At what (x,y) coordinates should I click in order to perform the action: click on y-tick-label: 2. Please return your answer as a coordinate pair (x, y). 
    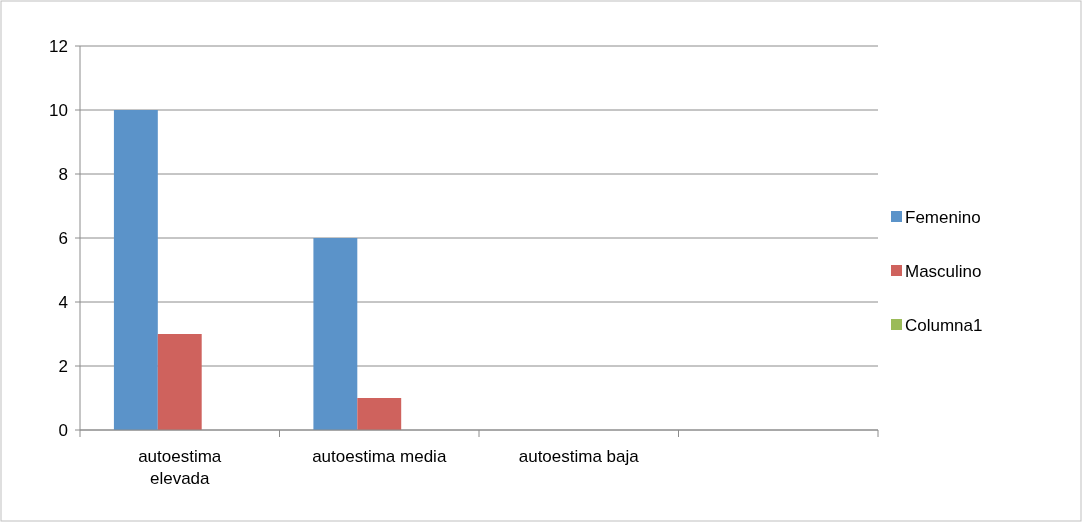
    Looking at the image, I should click on (63, 366).